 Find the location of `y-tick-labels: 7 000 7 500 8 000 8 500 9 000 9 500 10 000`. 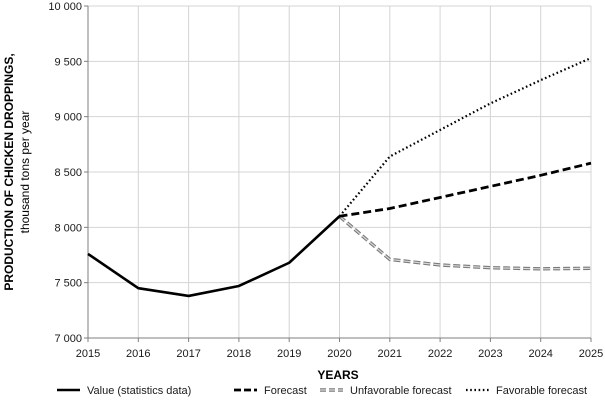

y-tick-labels: 7 000 7 500 8 000 8 500 9 000 9 500 10 000 is located at coordinates (65, 173).